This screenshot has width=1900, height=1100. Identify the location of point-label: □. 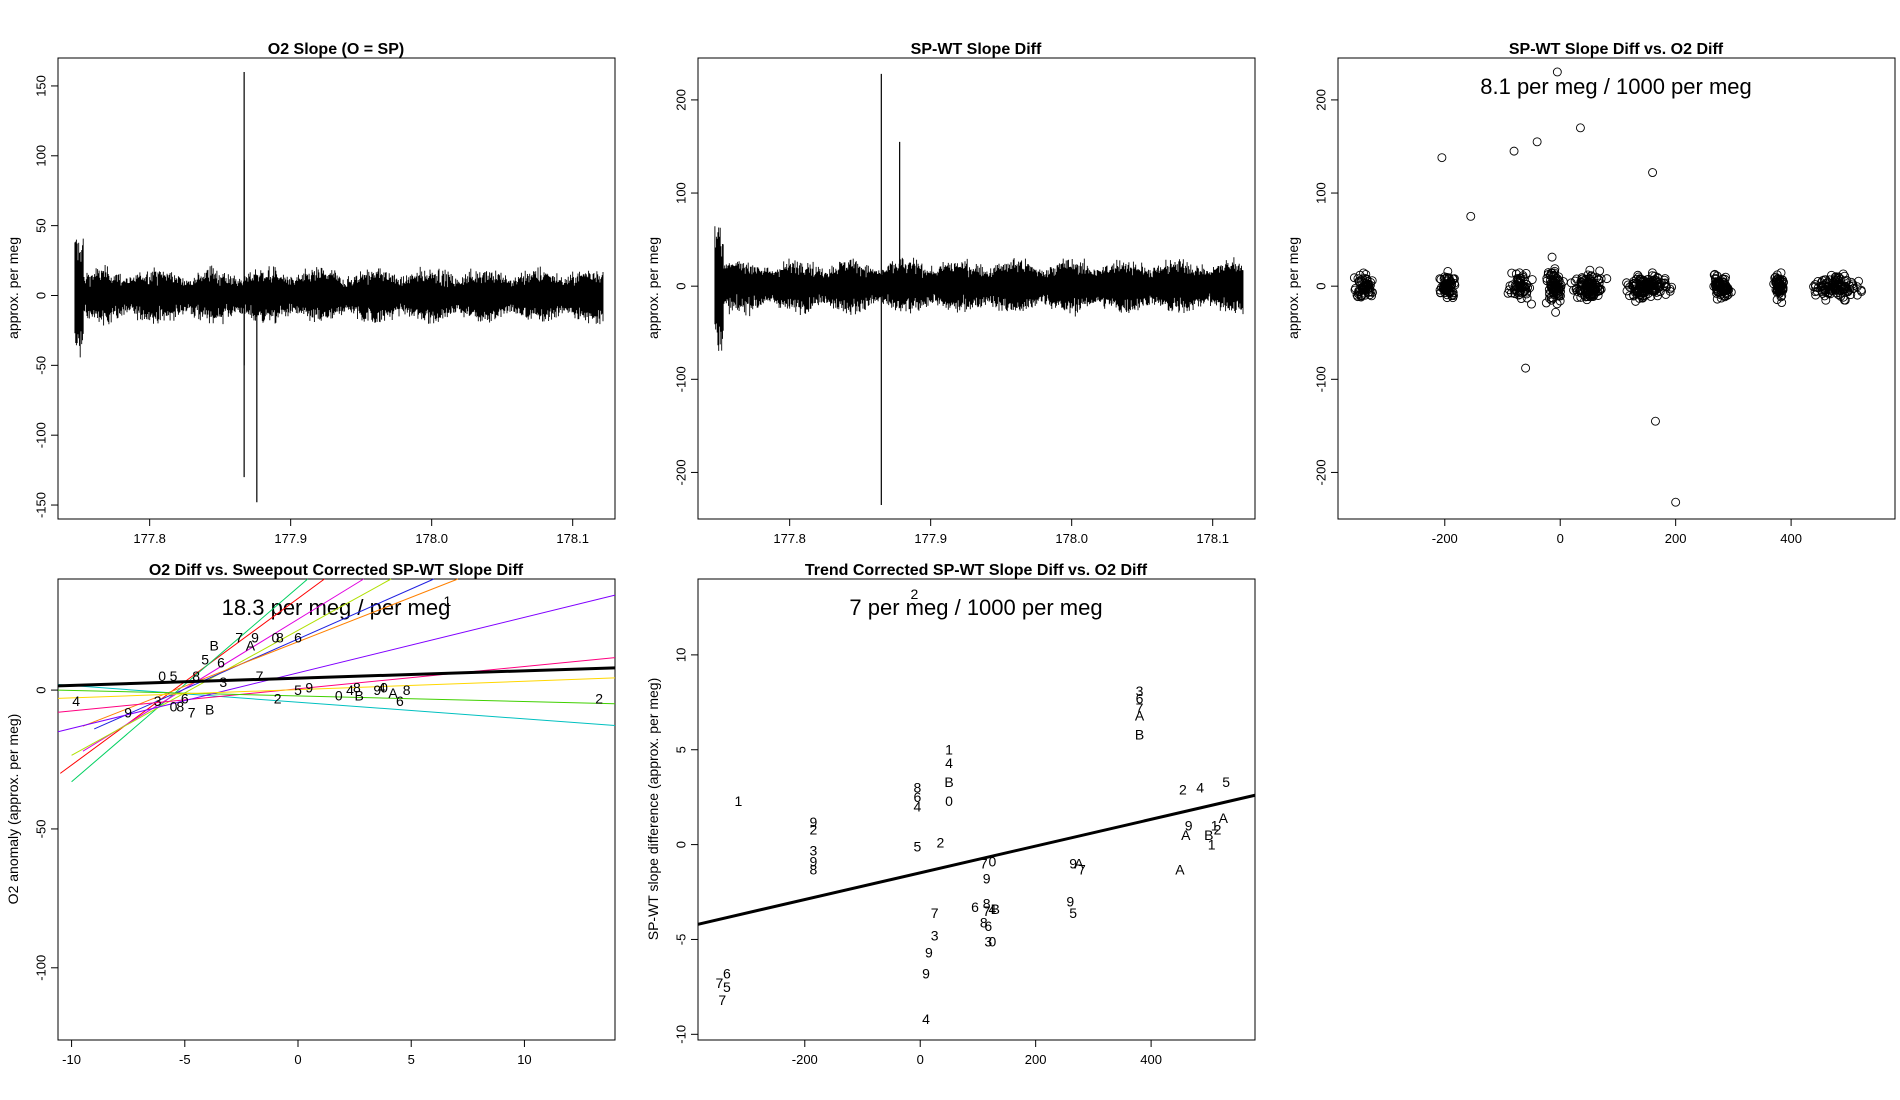
(110, 295).